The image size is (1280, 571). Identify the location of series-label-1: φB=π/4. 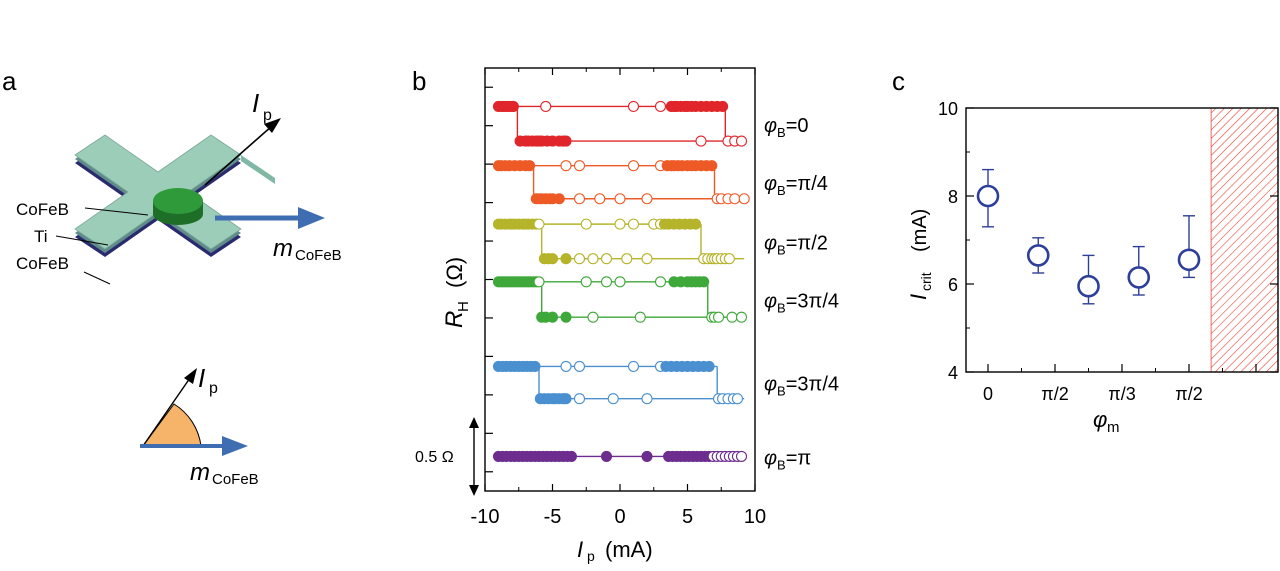
(796, 185).